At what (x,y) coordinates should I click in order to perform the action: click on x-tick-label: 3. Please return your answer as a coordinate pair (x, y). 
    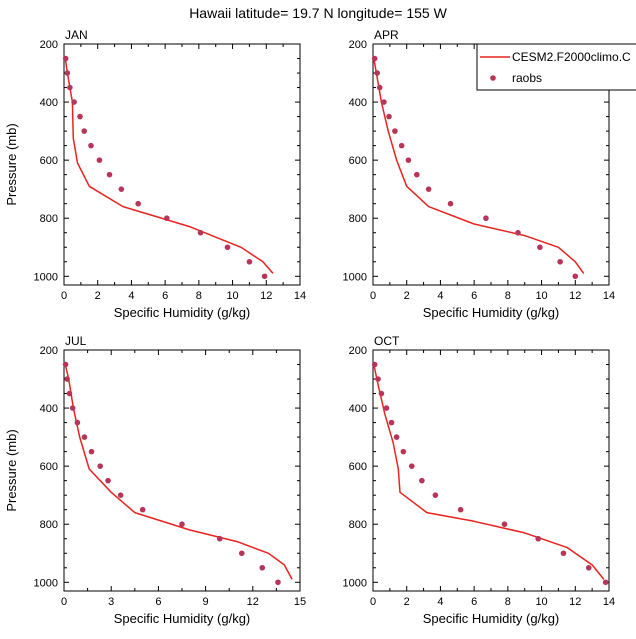
    Looking at the image, I should click on (111, 602).